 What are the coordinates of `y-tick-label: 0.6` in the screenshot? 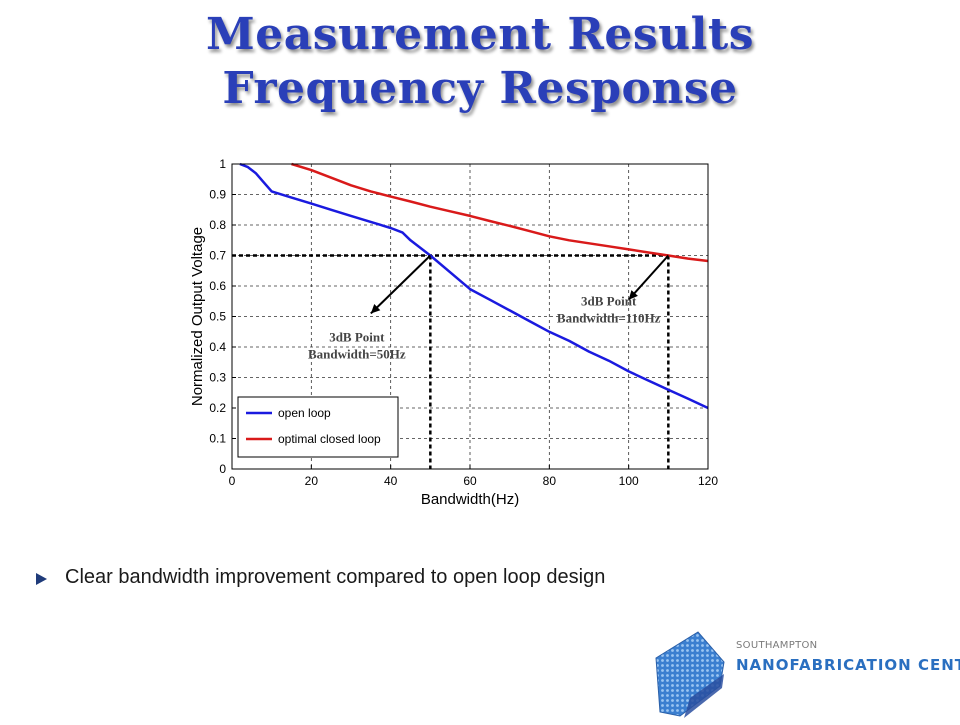 It's located at (217, 286).